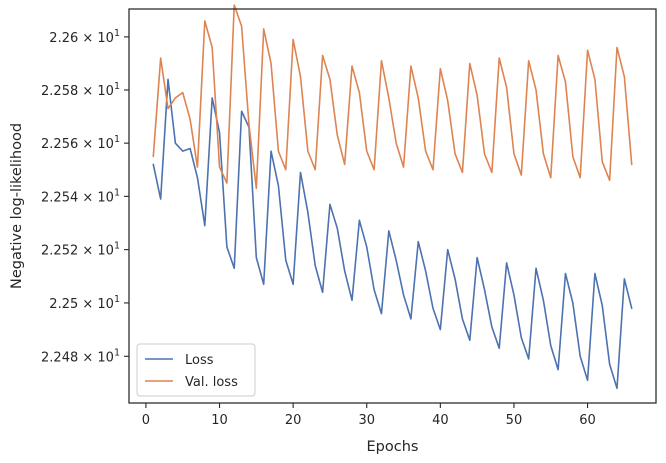  What do you see at coordinates (84, 303) in the screenshot?
I see `y-tick-label: 2.25 × 10¹` at bounding box center [84, 303].